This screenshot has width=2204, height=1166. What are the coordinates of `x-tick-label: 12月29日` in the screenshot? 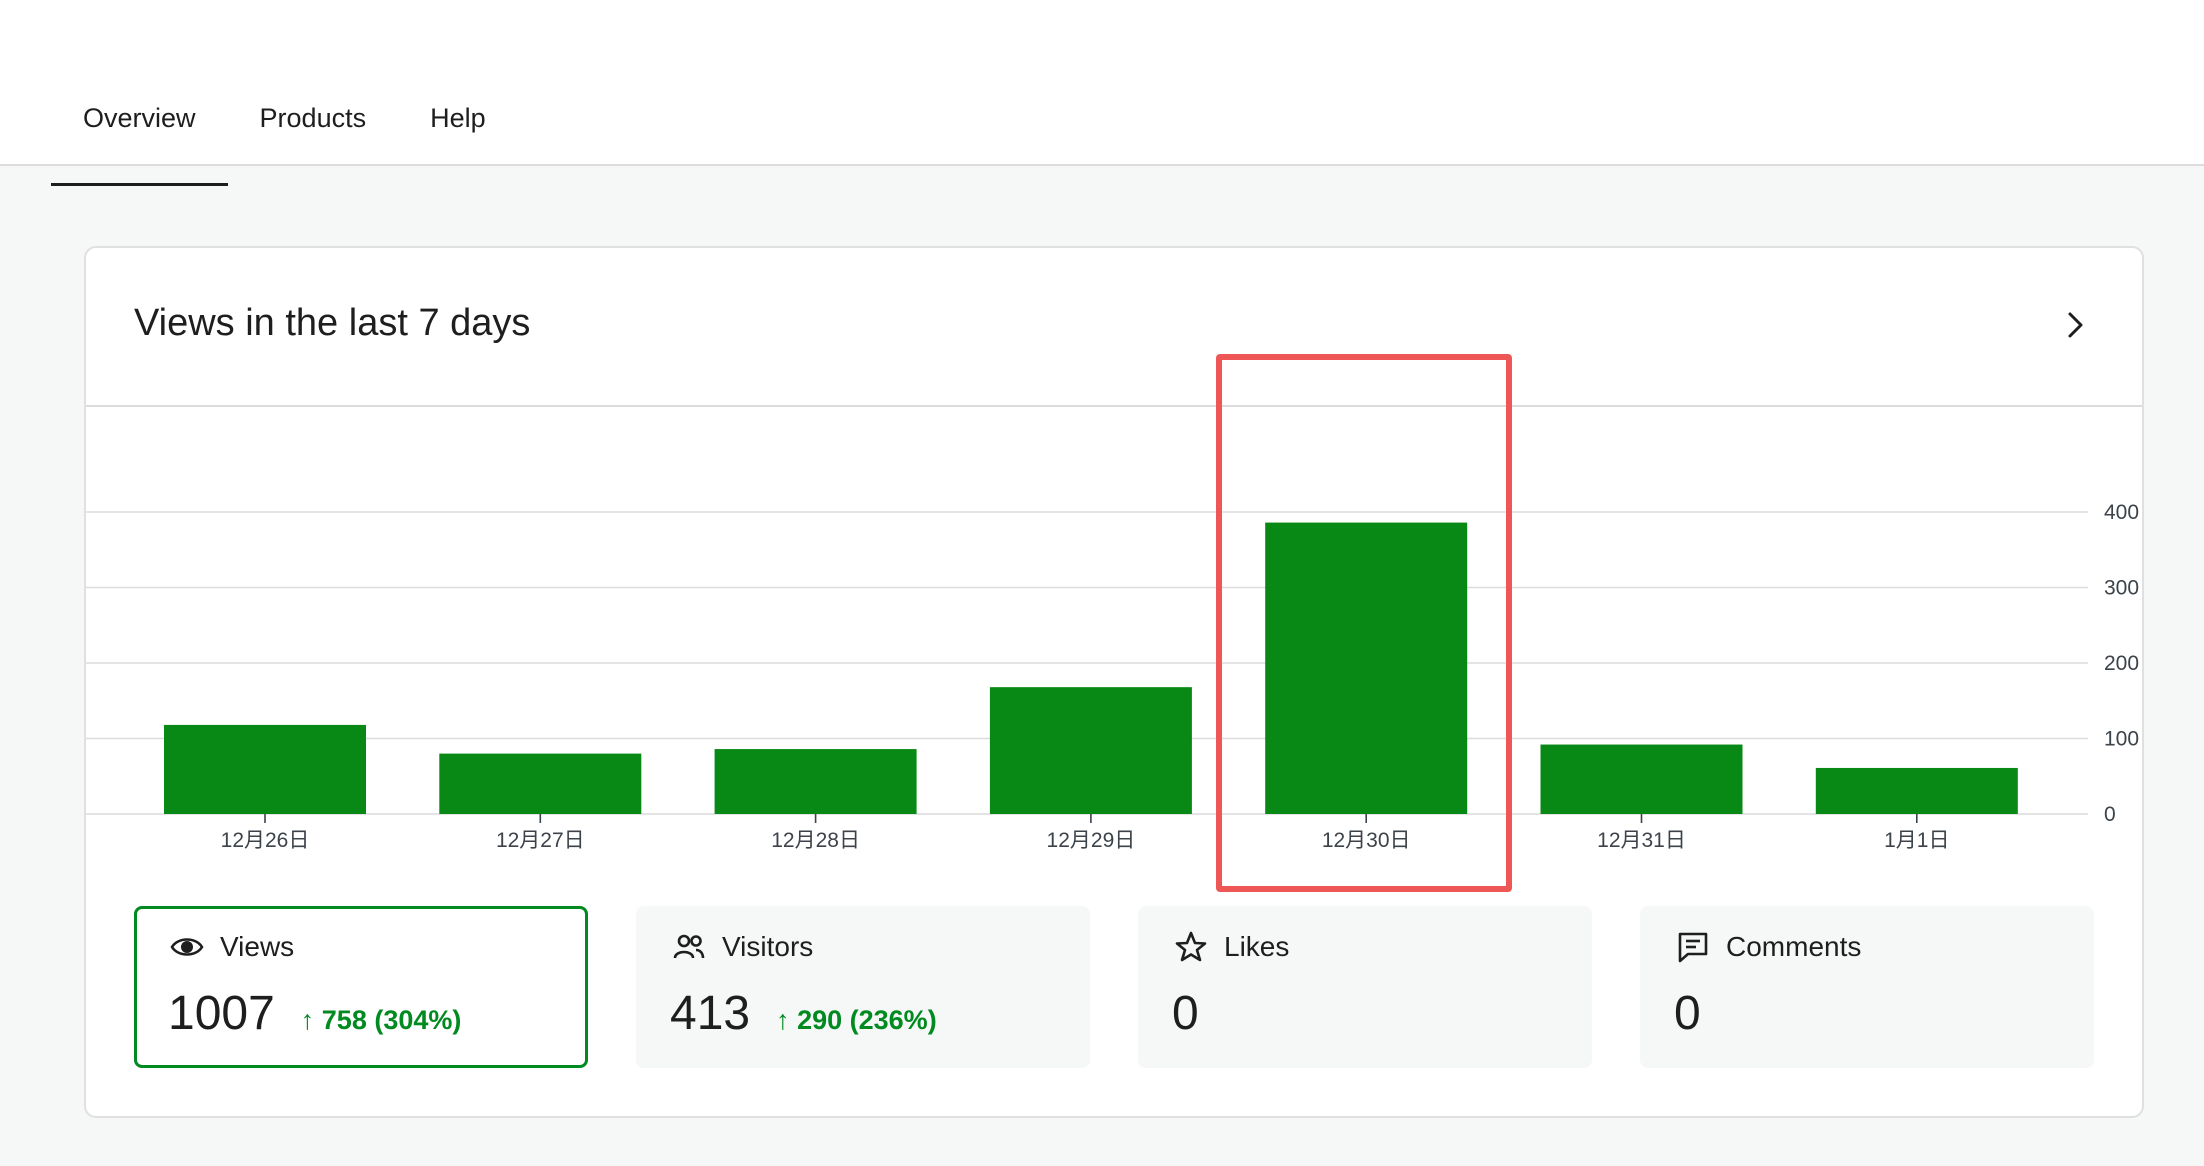 It's located at (1091, 840).